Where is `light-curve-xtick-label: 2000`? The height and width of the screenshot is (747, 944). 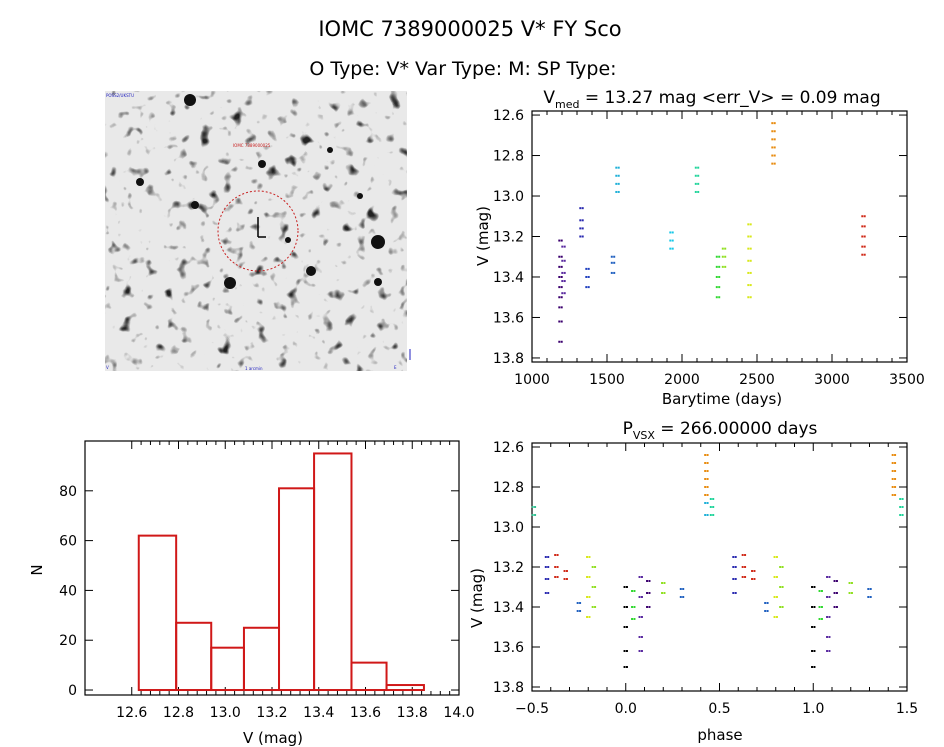
light-curve-xtick-label: 2000 is located at coordinates (682, 380).